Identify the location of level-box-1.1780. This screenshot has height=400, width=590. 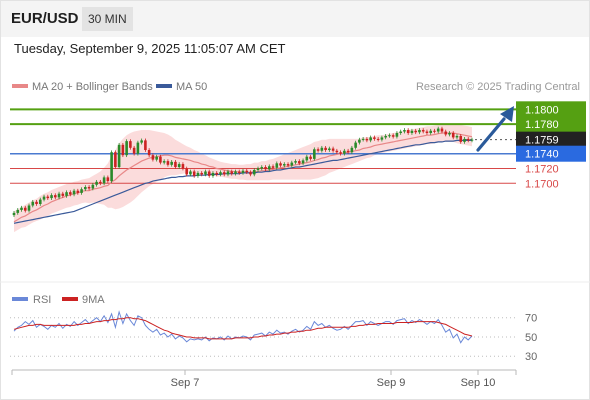
(551, 124).